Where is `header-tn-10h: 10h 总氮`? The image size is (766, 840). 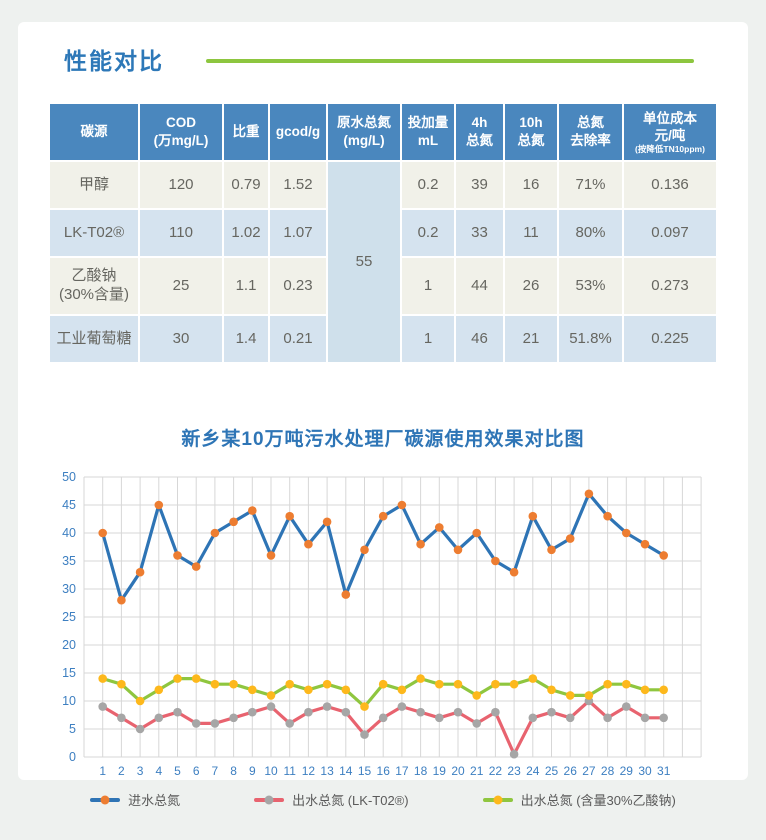 header-tn-10h: 10h 总氮 is located at coordinates (531, 132).